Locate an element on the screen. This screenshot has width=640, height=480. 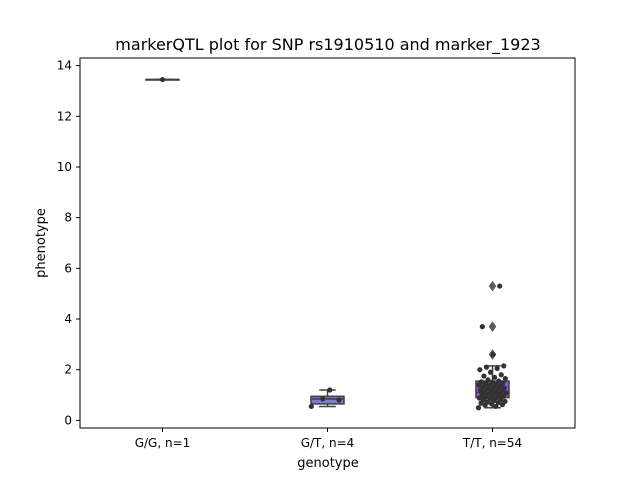
y-tick-label: 10 is located at coordinates (64, 167).